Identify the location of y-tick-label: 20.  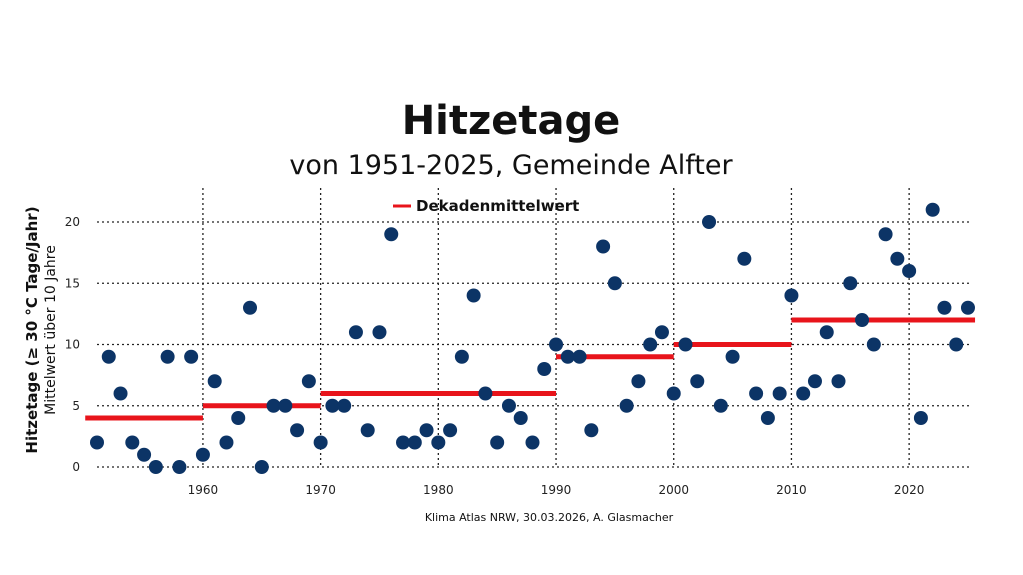
(72, 222).